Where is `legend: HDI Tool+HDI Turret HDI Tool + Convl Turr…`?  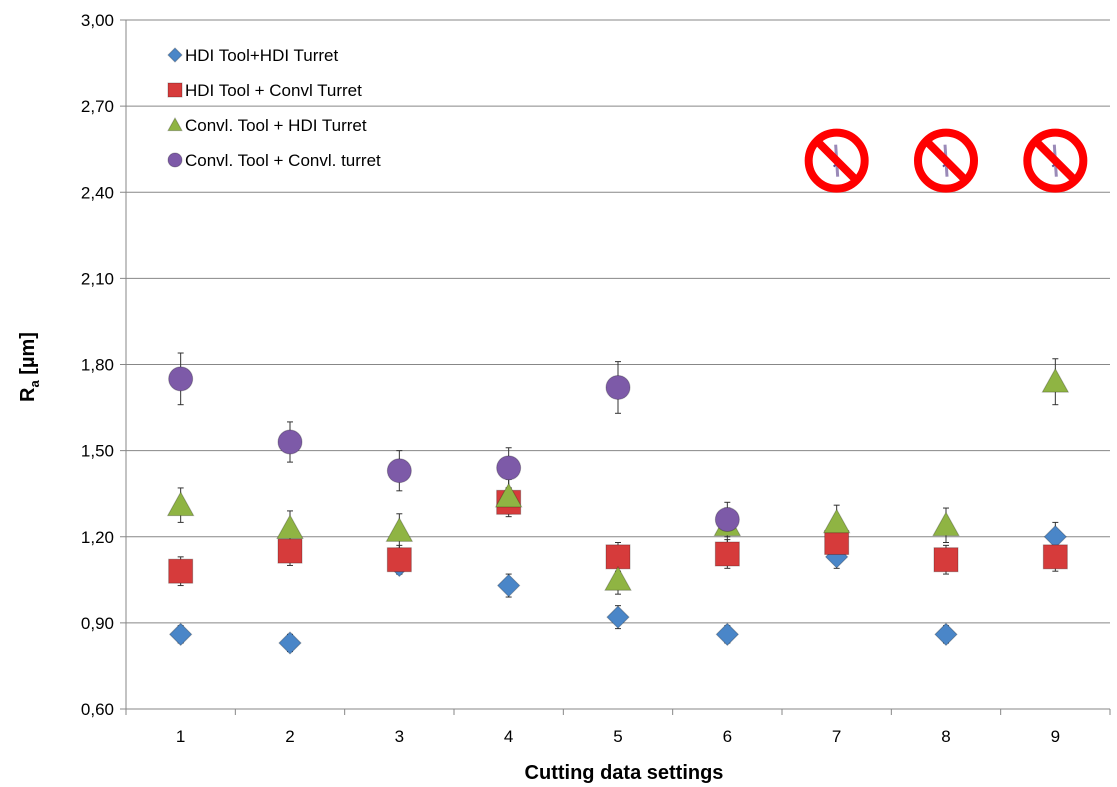 legend: HDI Tool+HDI Turret HDI Tool + Convl Turr… is located at coordinates (274, 108).